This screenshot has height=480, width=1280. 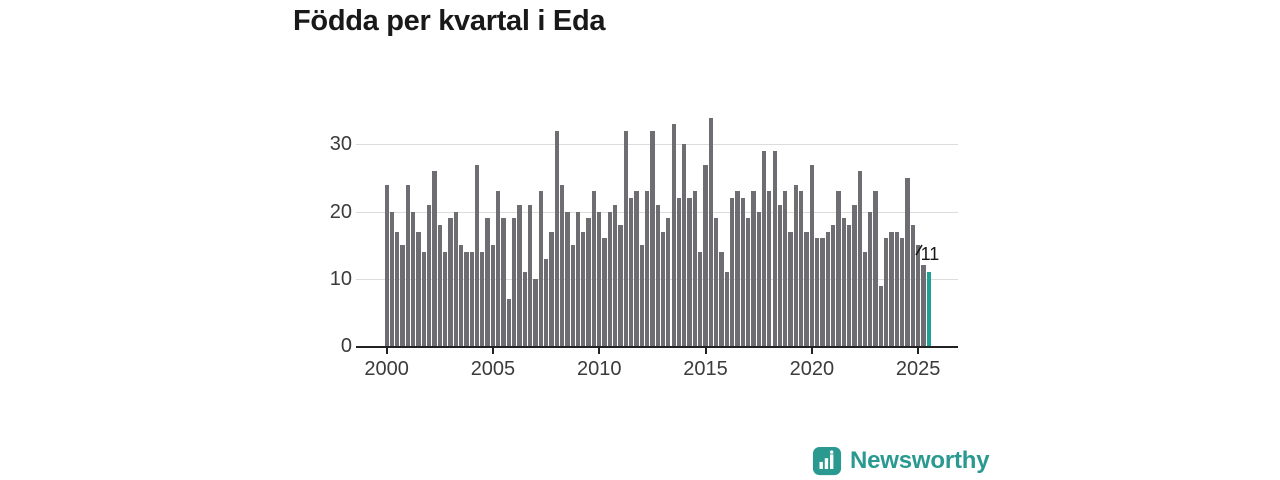 I want to click on bar-2018-Q4, so click(x=785, y=268).